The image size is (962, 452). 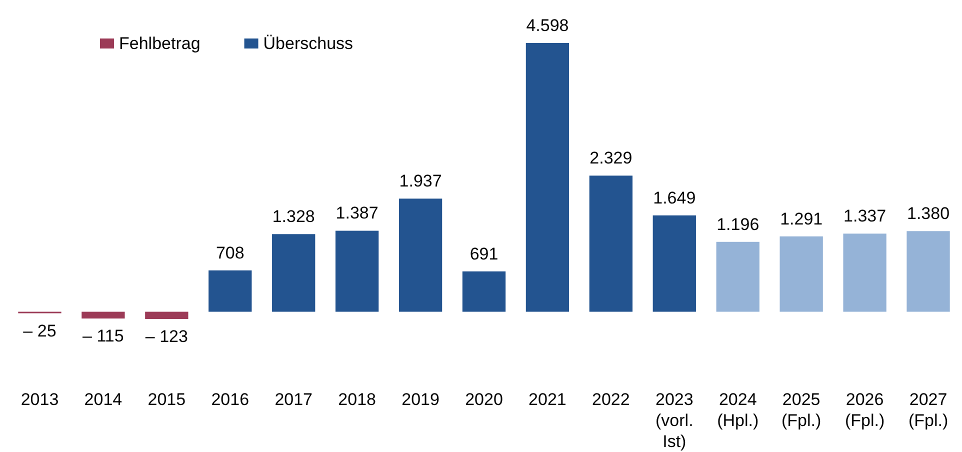 I want to click on data-label: 1.337, so click(x=865, y=216).